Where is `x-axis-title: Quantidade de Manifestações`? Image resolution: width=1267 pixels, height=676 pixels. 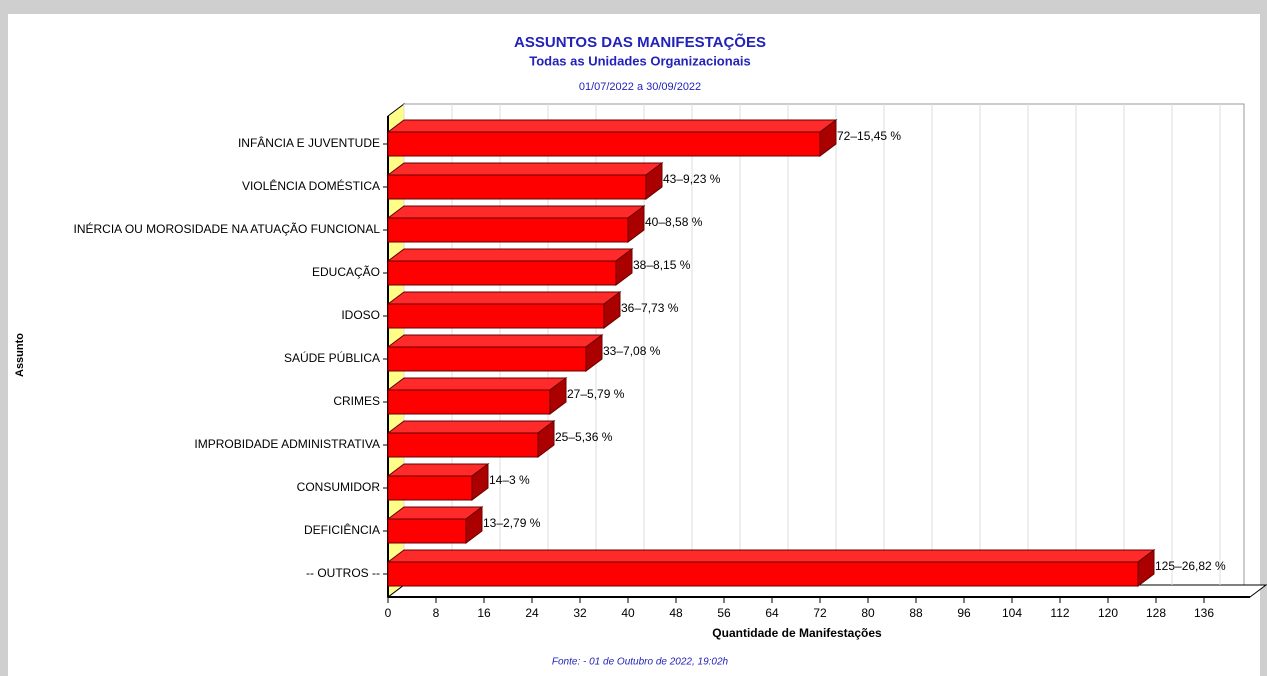
x-axis-title: Quantidade de Manifestações is located at coordinates (797, 633).